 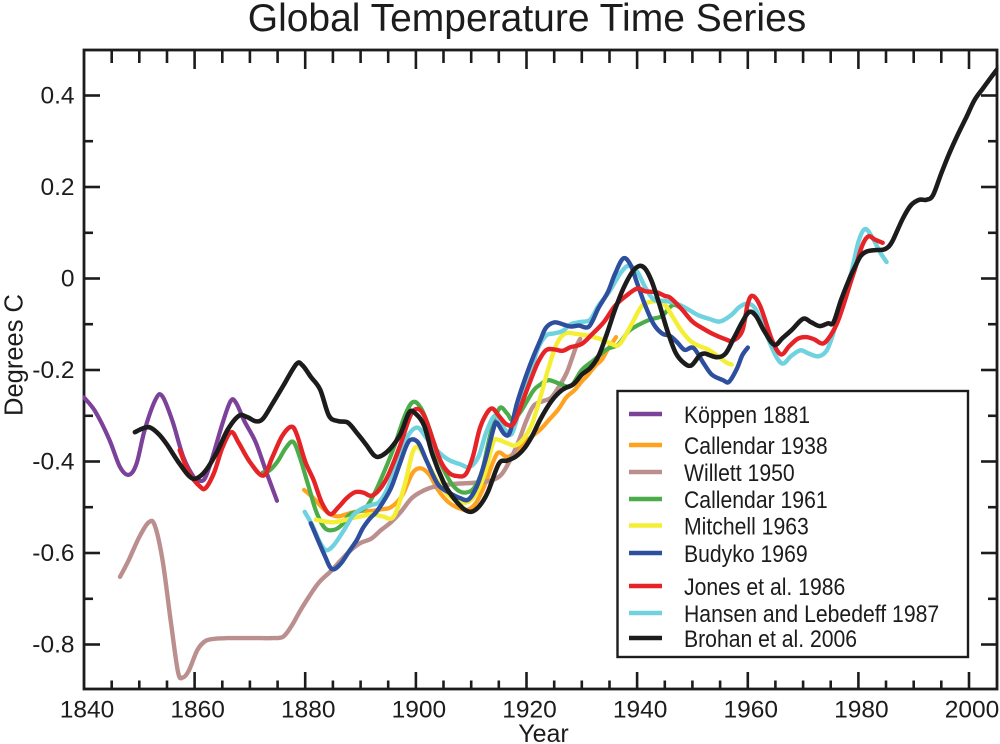 What do you see at coordinates (756, 446) in the screenshot?
I see `svg-text: Callendar 1938` at bounding box center [756, 446].